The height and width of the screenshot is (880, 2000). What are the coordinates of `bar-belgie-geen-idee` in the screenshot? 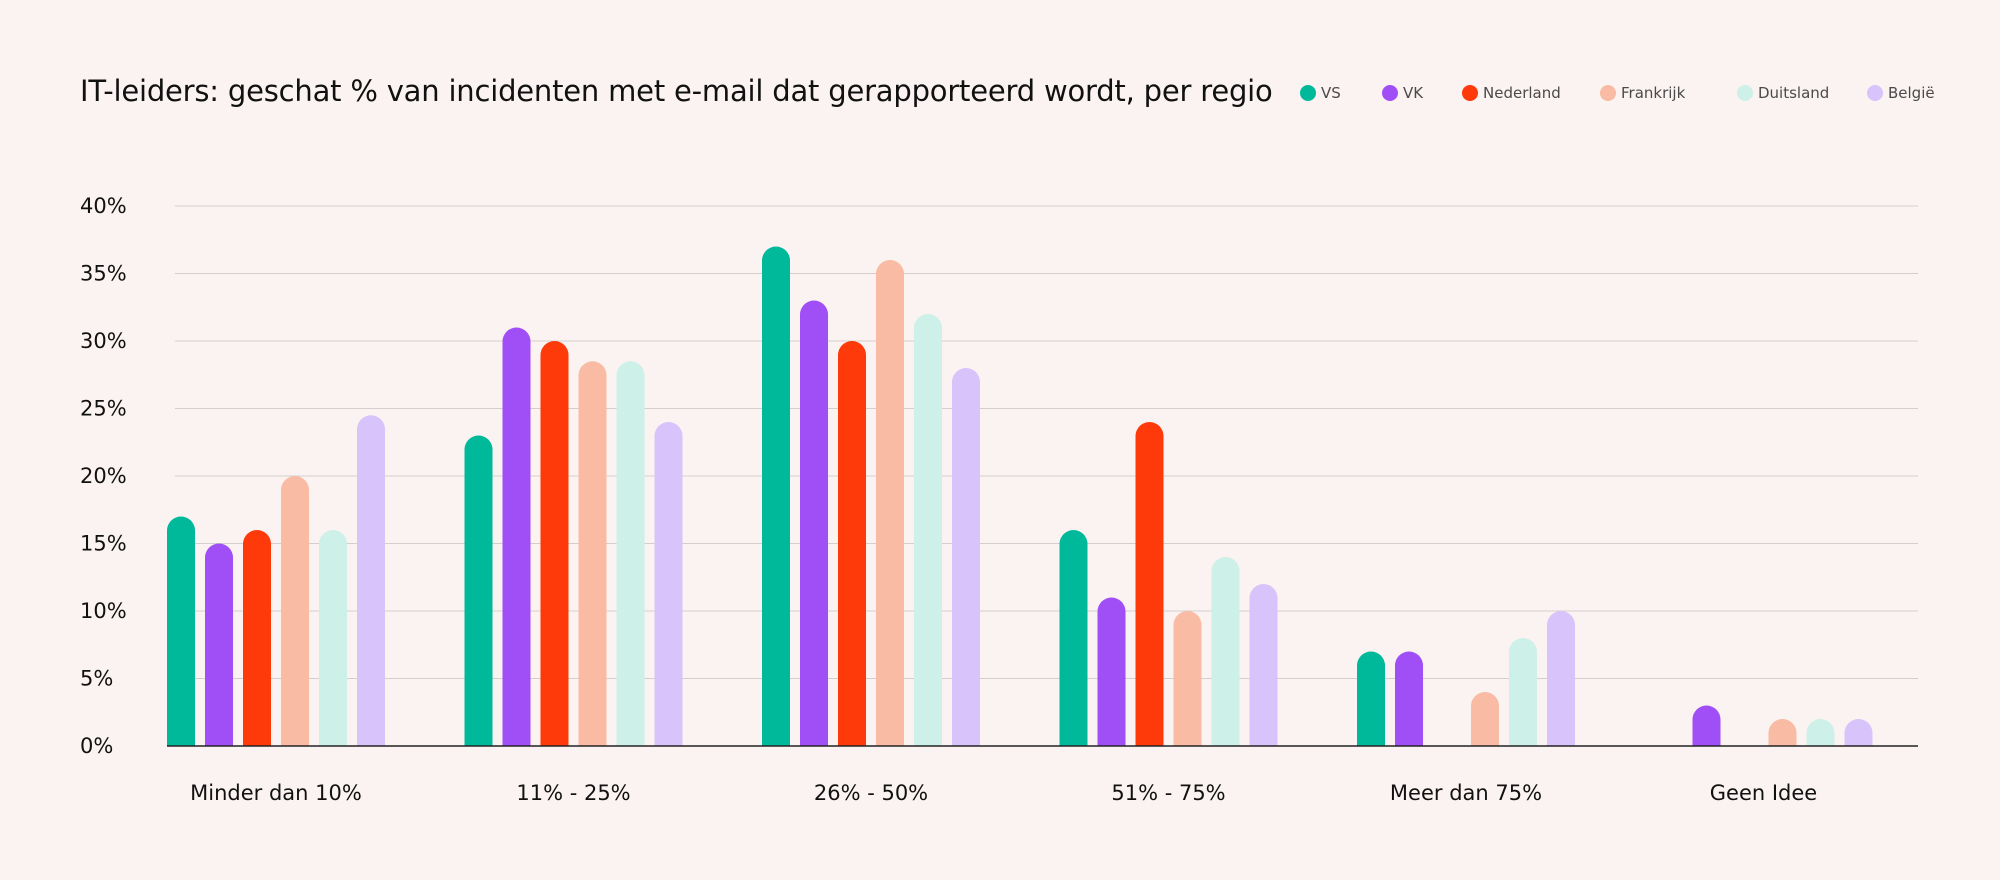 It's located at (1858, 732).